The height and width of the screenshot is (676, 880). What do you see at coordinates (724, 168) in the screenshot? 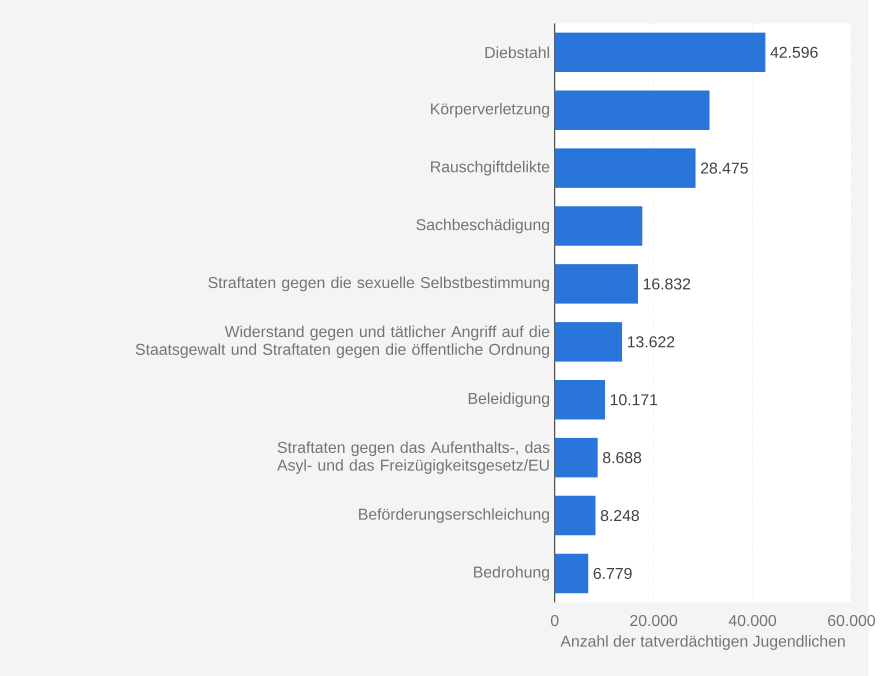
I see `data-label: 28.475` at bounding box center [724, 168].